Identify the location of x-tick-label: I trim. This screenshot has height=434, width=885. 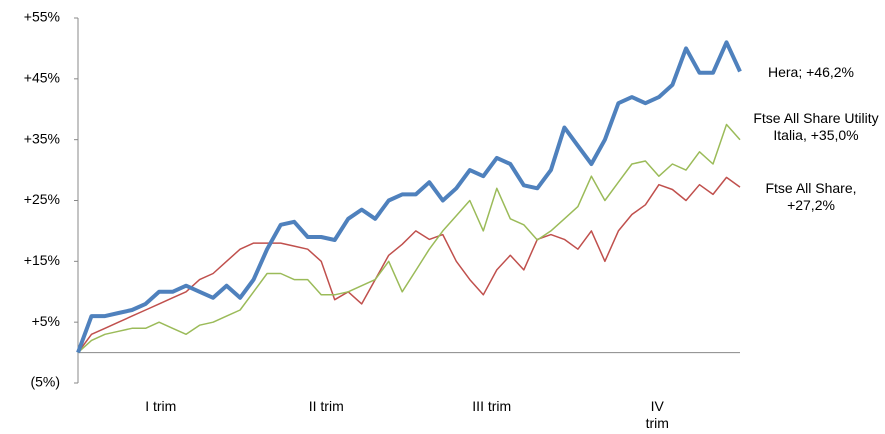
(161, 406).